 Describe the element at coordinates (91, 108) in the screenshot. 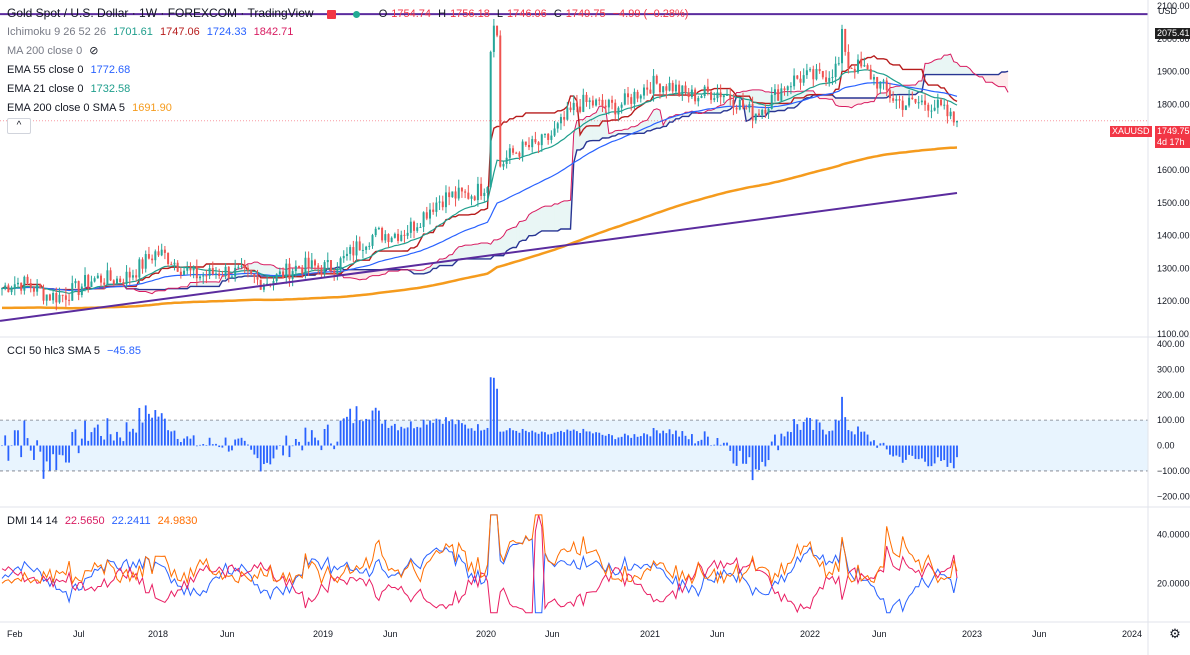

I see `ema200-legend: EMA 200 close 0 SMA 5 1691.90` at that location.